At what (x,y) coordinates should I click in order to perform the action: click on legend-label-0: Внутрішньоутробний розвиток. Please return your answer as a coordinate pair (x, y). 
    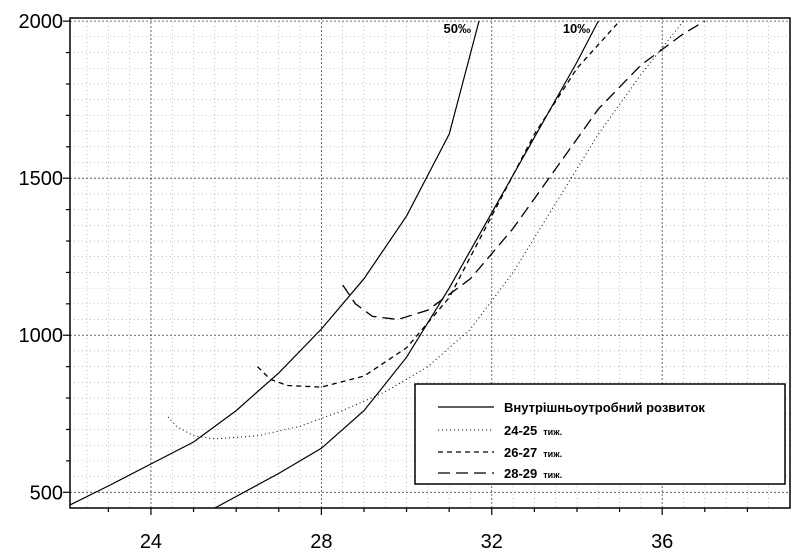
    Looking at the image, I should click on (604, 407).